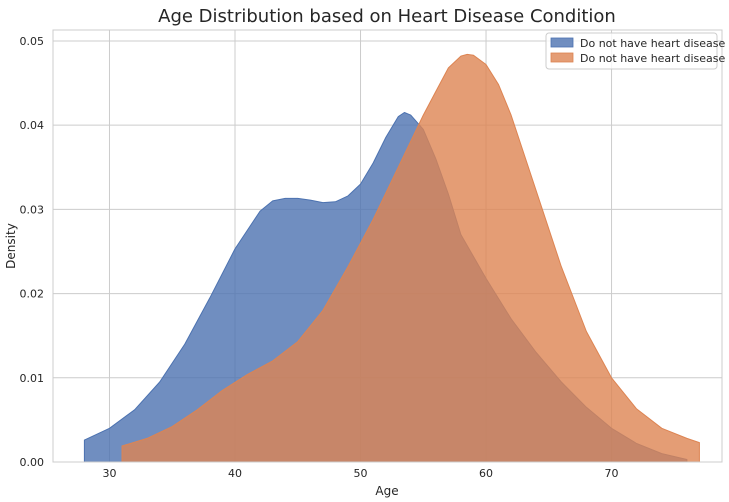 The width and height of the screenshot is (729, 502). What do you see at coordinates (109, 473) in the screenshot?
I see `x-tick-label: 30` at bounding box center [109, 473].